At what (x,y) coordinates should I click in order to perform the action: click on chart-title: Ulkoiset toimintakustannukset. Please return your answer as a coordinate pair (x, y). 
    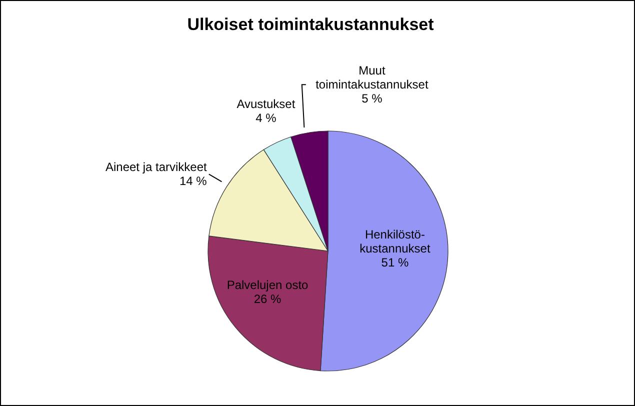
    Looking at the image, I should click on (310, 24).